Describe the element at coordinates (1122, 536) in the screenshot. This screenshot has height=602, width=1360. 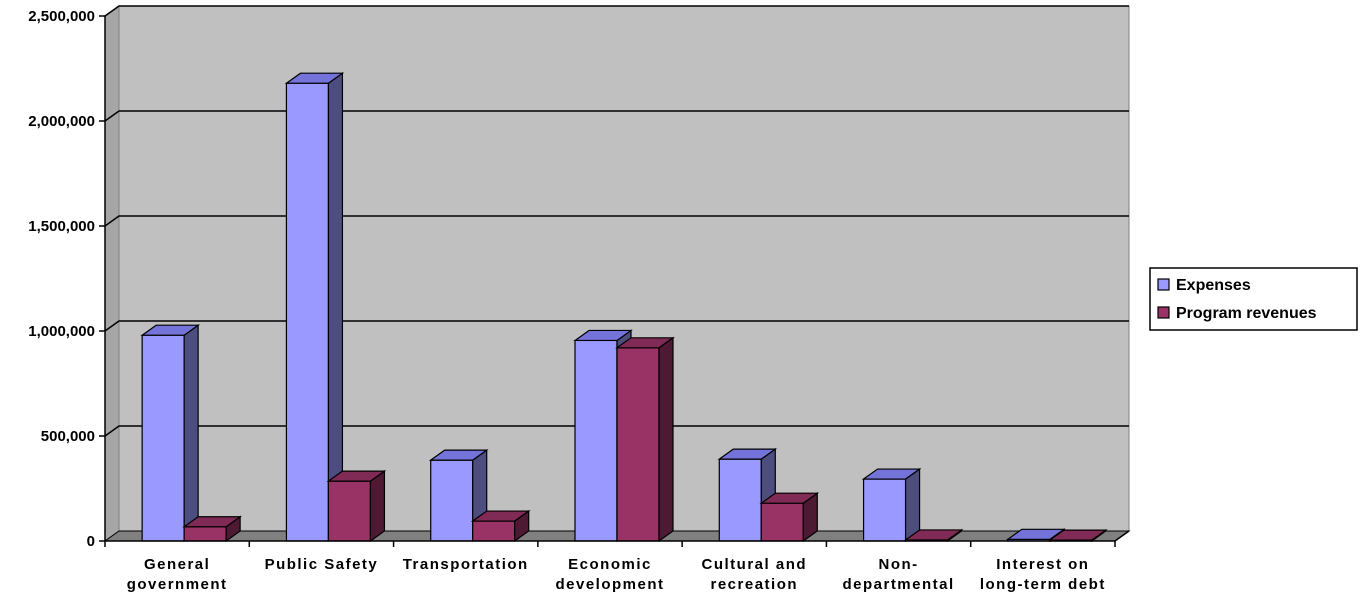
I see `floor-edge` at that location.